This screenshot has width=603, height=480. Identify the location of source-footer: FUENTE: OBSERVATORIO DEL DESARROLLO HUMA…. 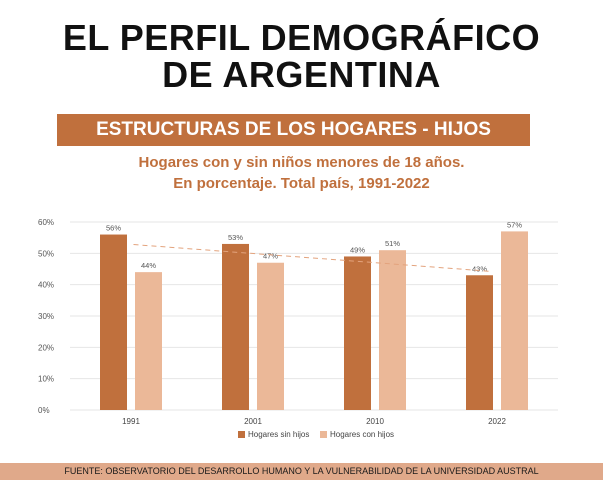
(301, 471).